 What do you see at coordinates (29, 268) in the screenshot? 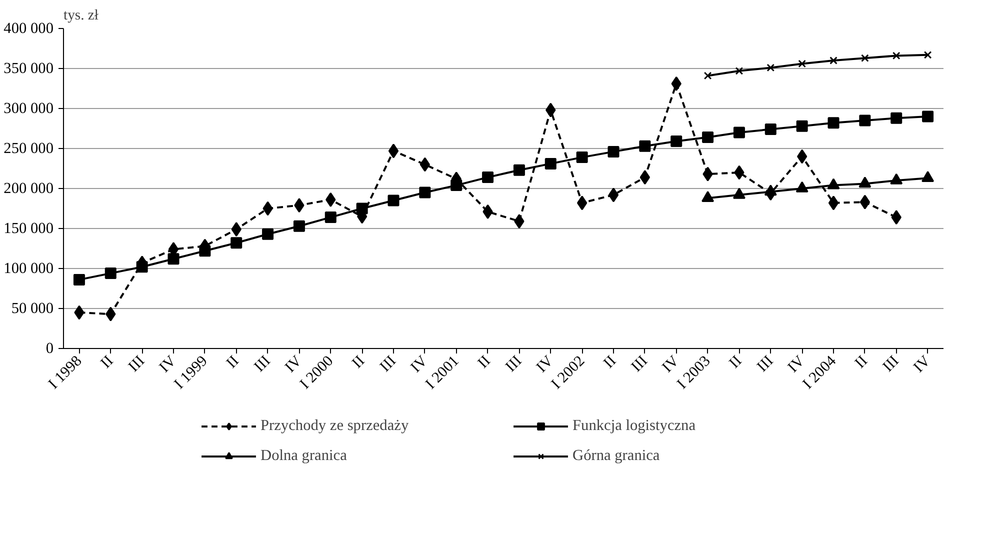
I see `y-tick-label: 100 000` at bounding box center [29, 268].